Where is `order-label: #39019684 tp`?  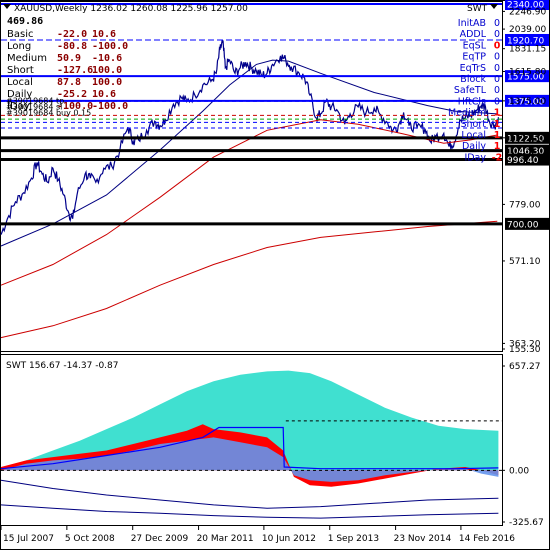 order-label: #39019684 tp is located at coordinates (35, 100).